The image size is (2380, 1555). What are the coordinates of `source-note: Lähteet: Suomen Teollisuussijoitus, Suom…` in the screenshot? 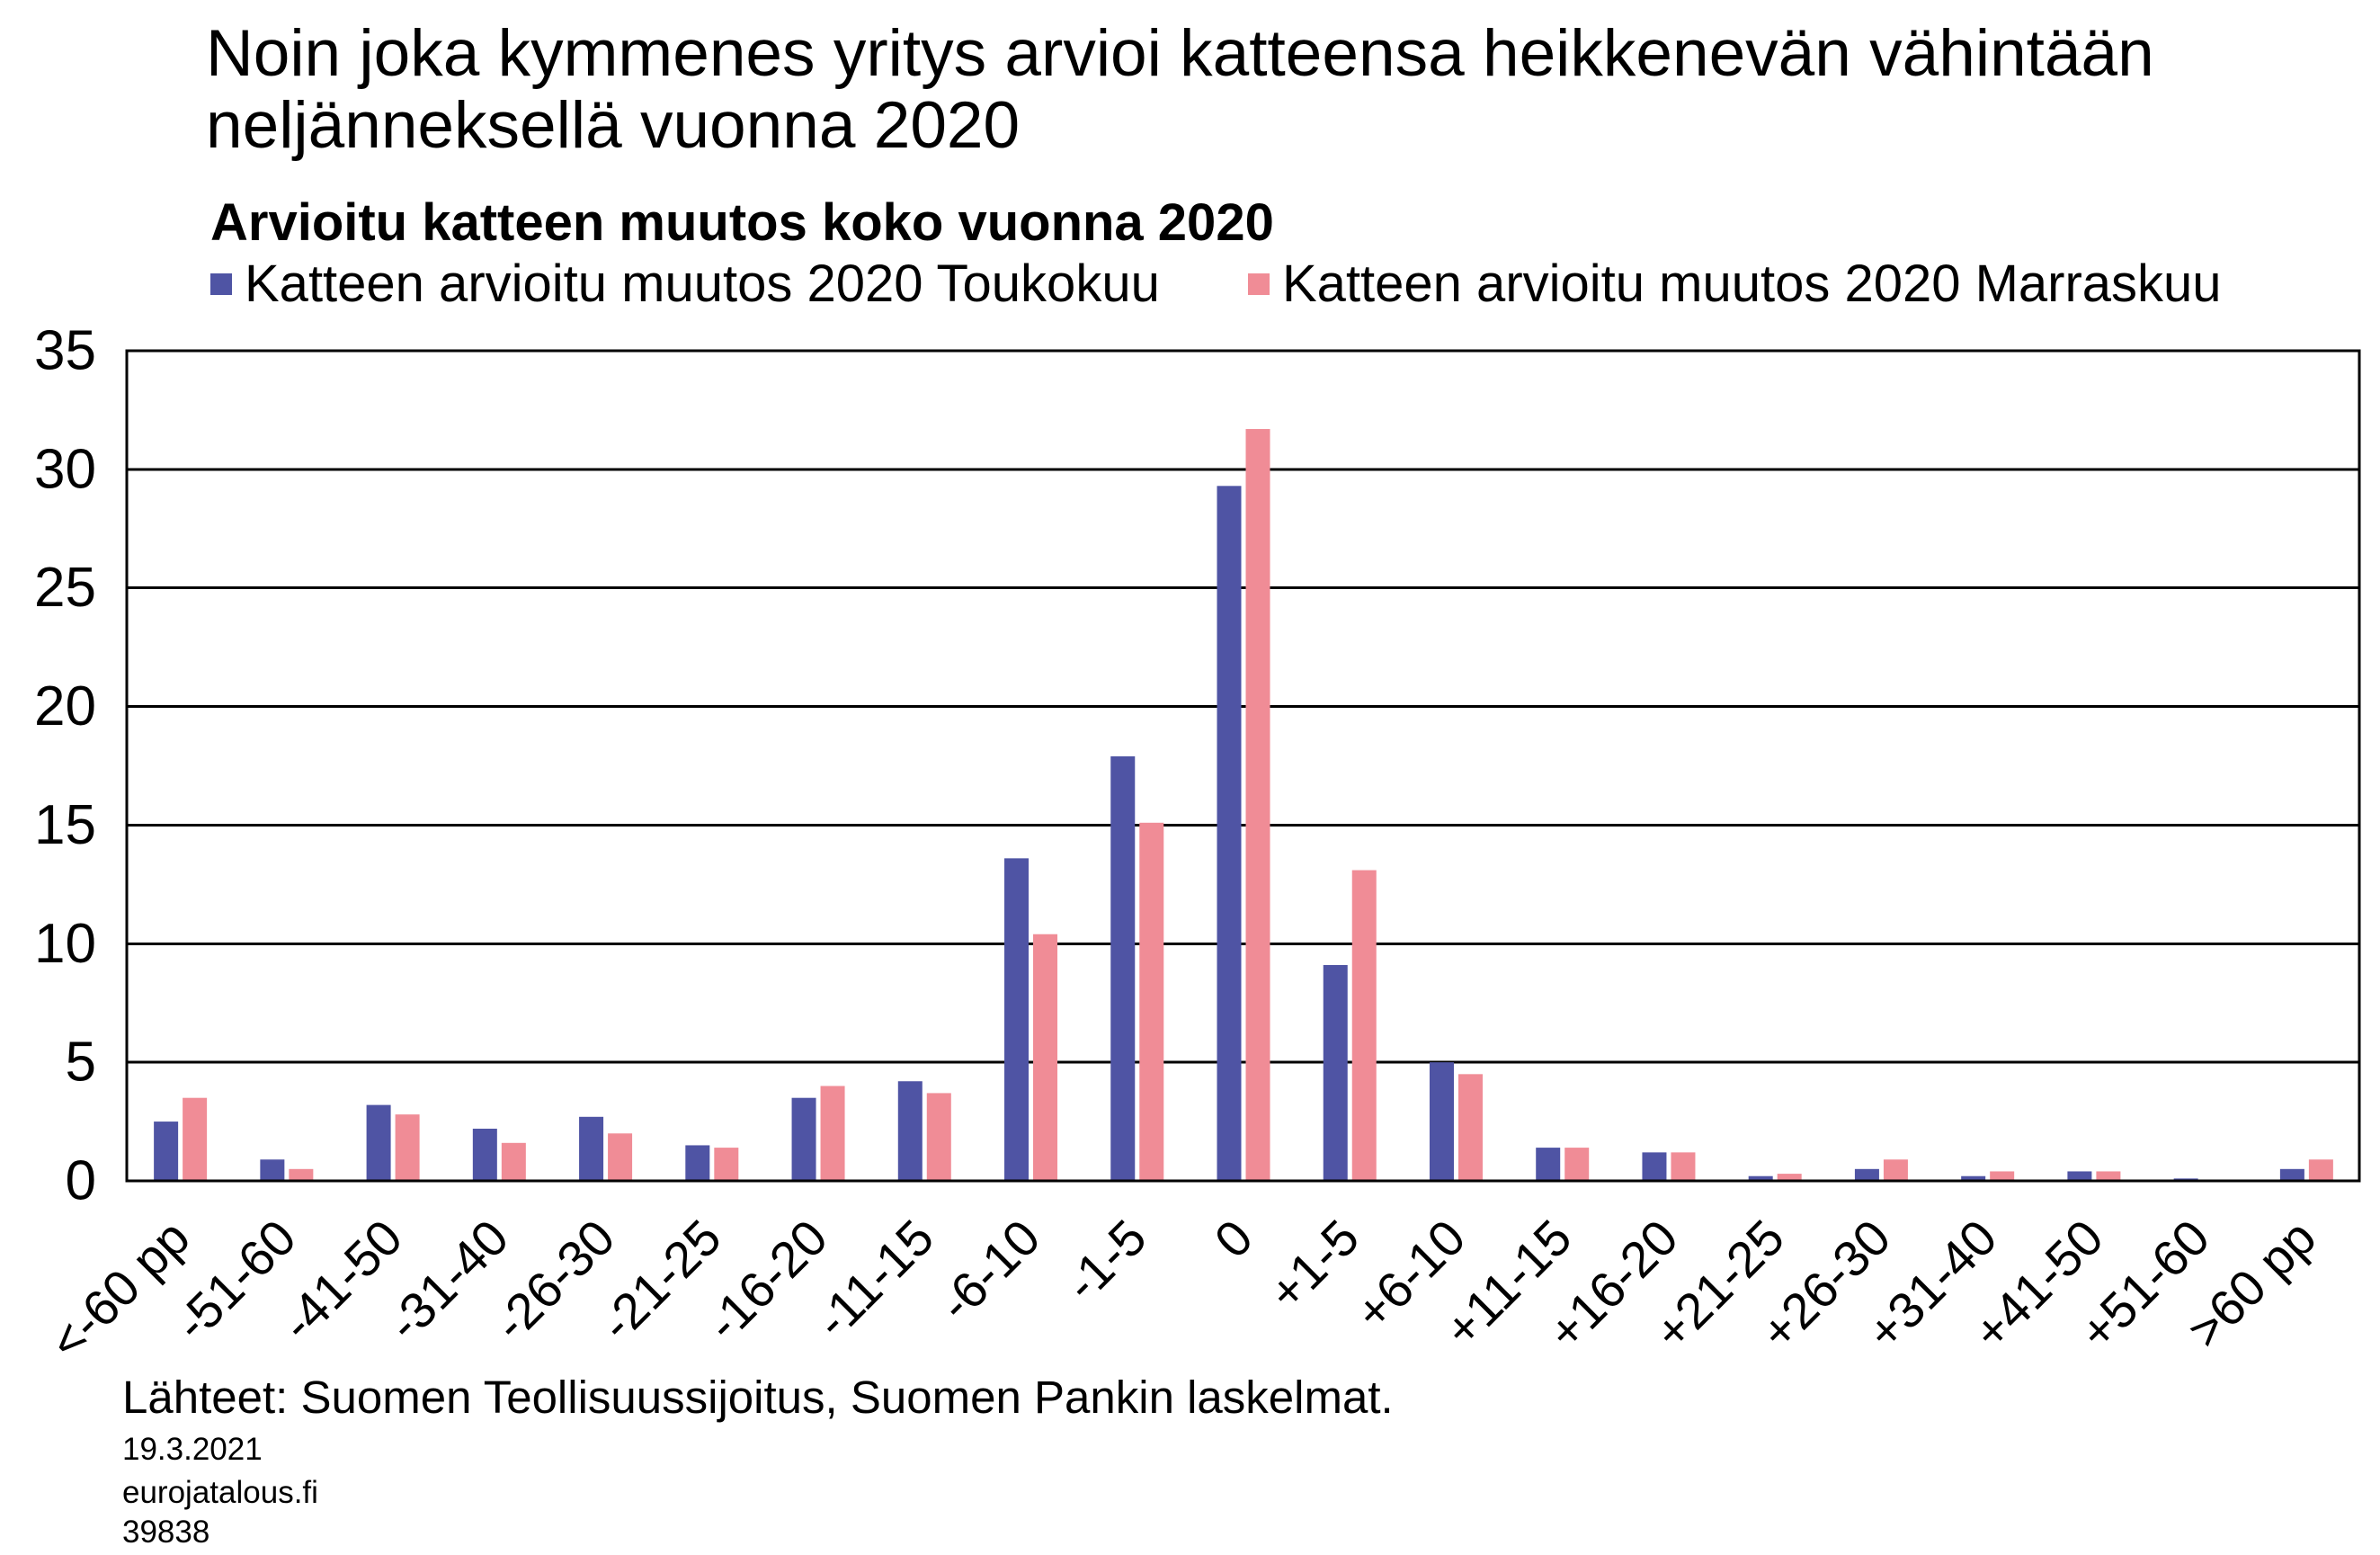 It's located at (758, 1397).